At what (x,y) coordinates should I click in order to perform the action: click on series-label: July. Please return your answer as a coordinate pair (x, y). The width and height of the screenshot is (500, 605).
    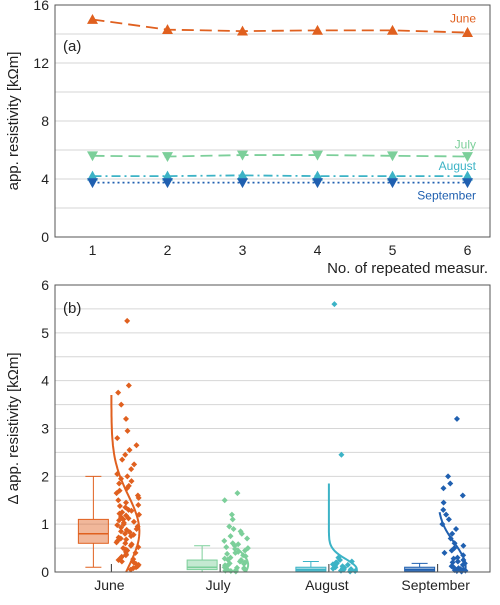
    Looking at the image, I should click on (465, 145).